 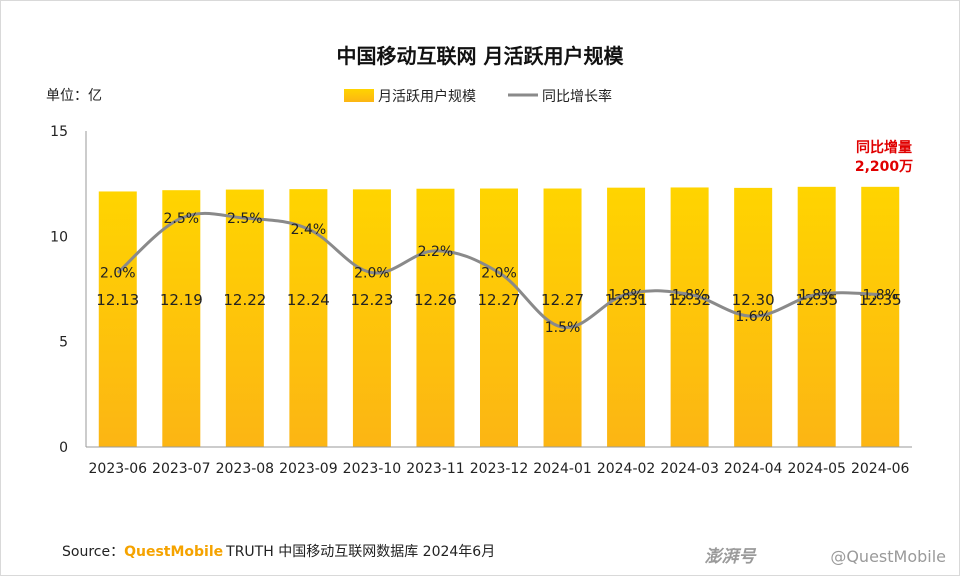 What do you see at coordinates (63, 343) in the screenshot?
I see `y-tick-label: 5` at bounding box center [63, 343].